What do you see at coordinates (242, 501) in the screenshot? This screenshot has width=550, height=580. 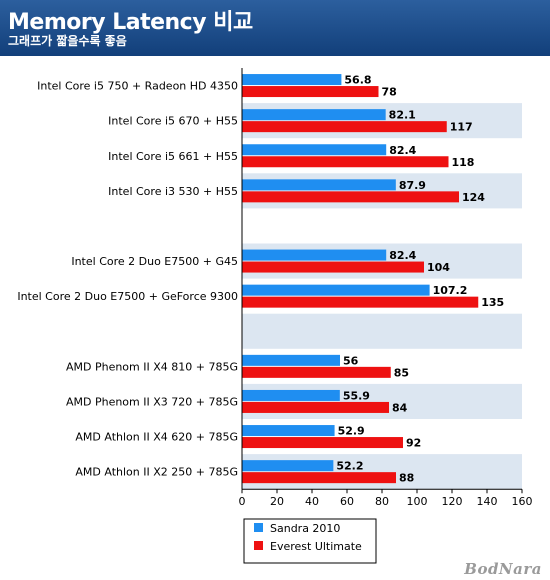 I see `x-tick-label: 0` at bounding box center [242, 501].